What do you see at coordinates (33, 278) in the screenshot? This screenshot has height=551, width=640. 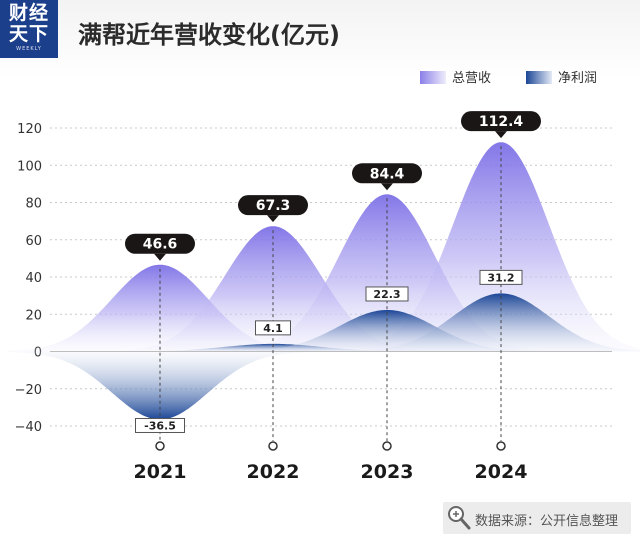 I see `y-tick-label: 40` at bounding box center [33, 278].